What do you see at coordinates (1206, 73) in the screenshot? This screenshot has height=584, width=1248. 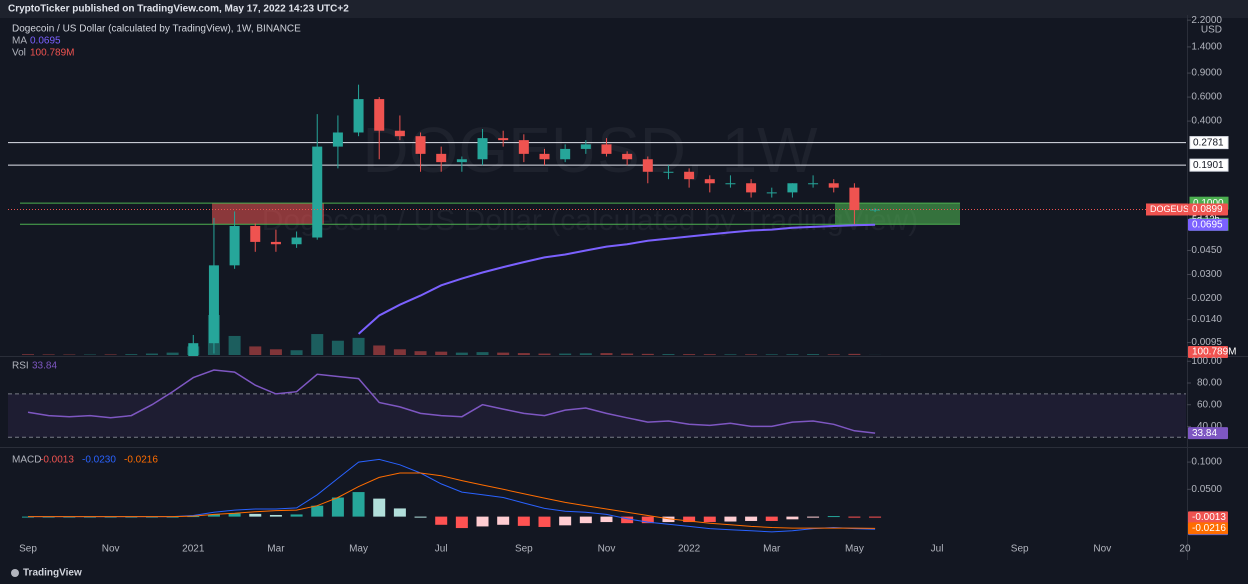 I see `y-tick-label: 0.9000` at bounding box center [1206, 73].